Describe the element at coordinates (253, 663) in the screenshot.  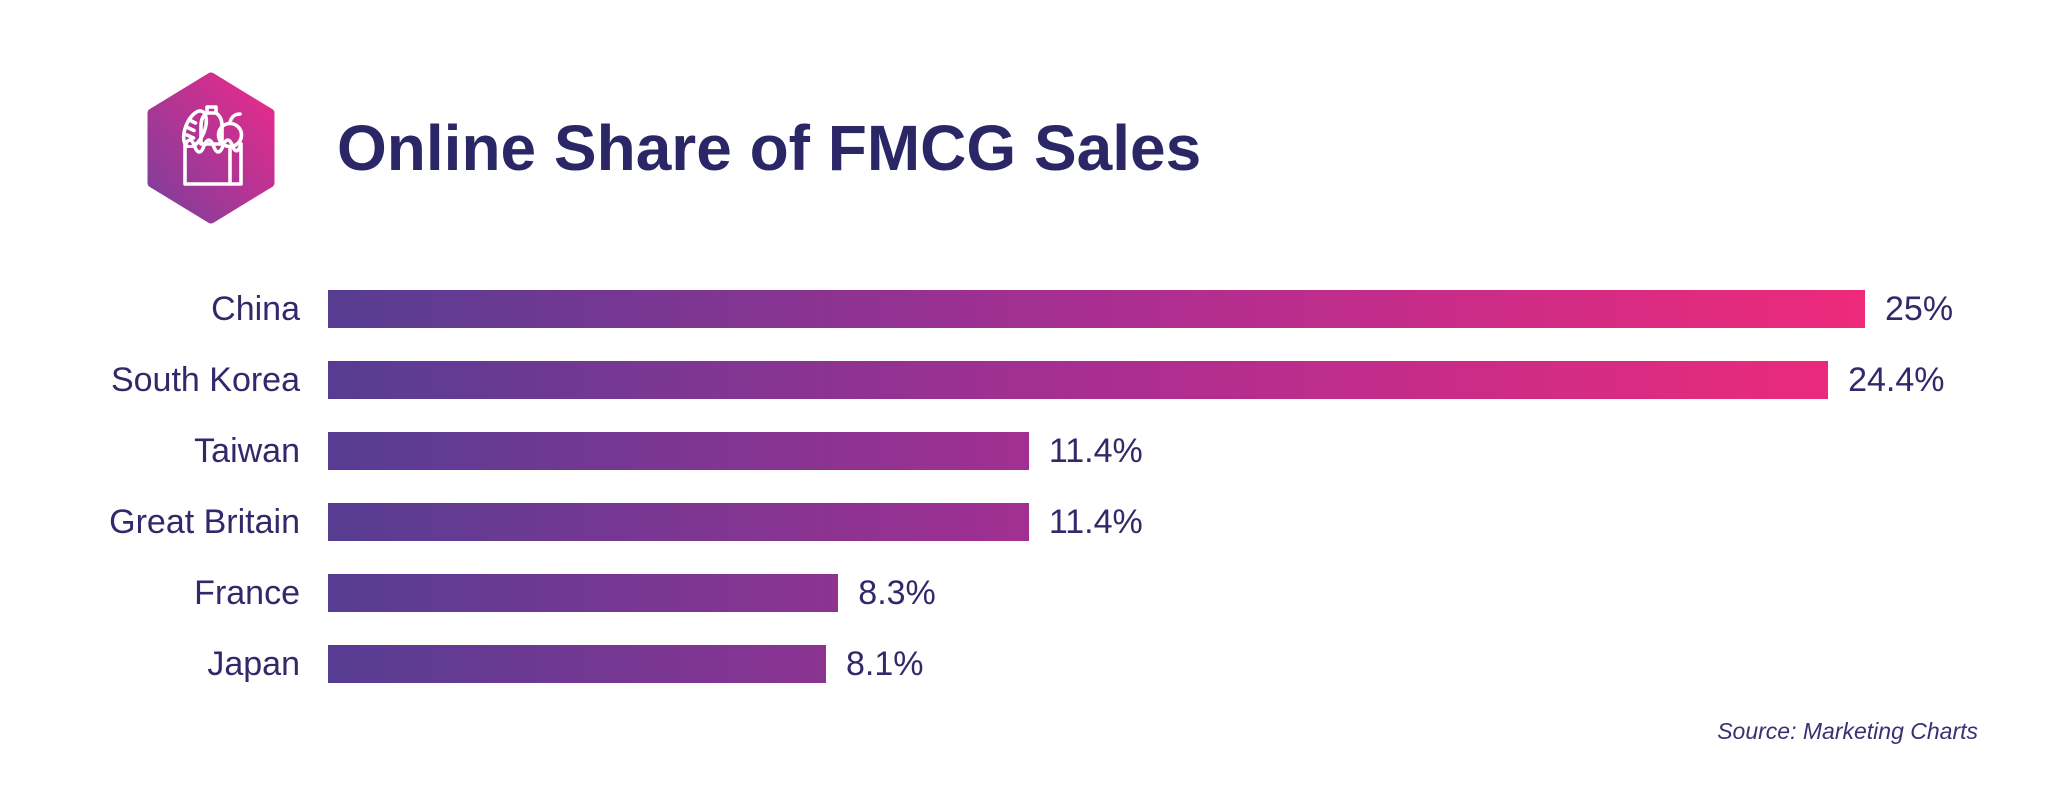
I see `category-label: Japan` at that location.